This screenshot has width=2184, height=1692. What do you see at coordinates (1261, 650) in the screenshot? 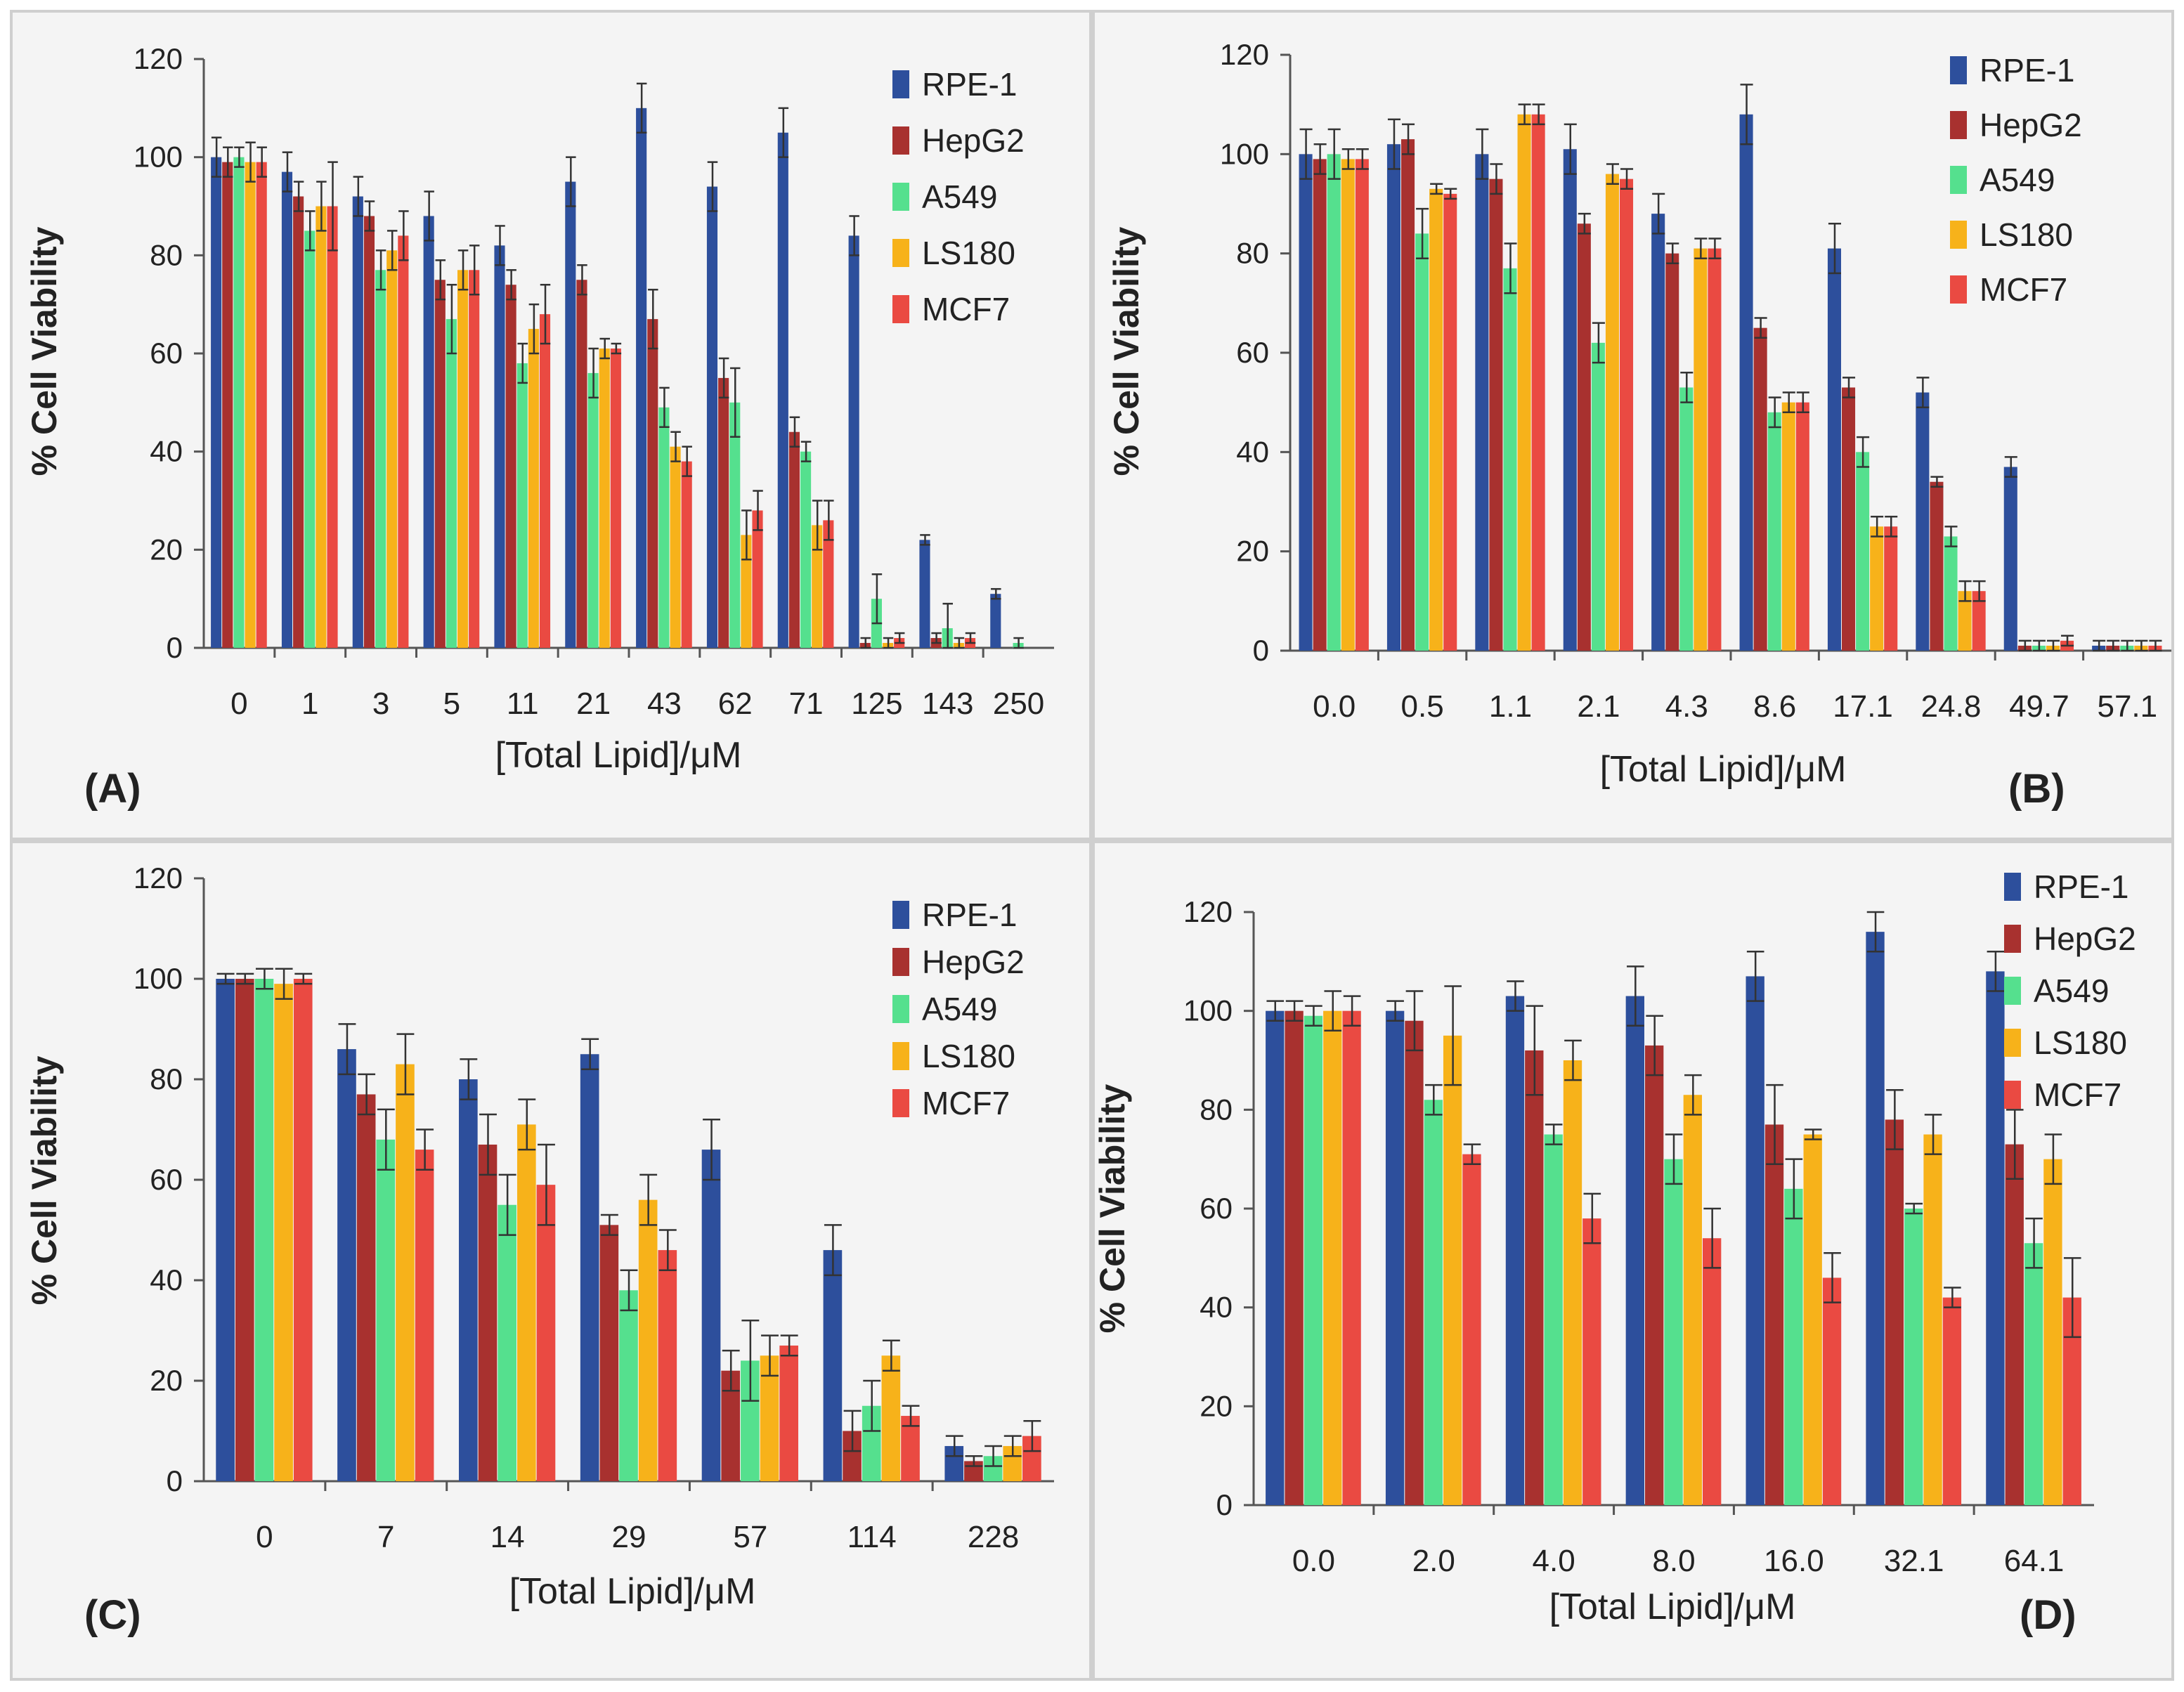
I see `y-tick-label: 0` at bounding box center [1261, 650].